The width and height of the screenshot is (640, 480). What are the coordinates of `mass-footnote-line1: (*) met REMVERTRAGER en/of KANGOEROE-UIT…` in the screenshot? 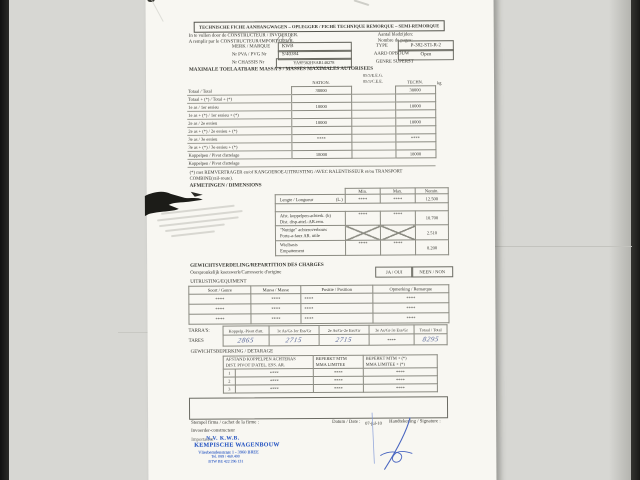 It's located at (296, 172).